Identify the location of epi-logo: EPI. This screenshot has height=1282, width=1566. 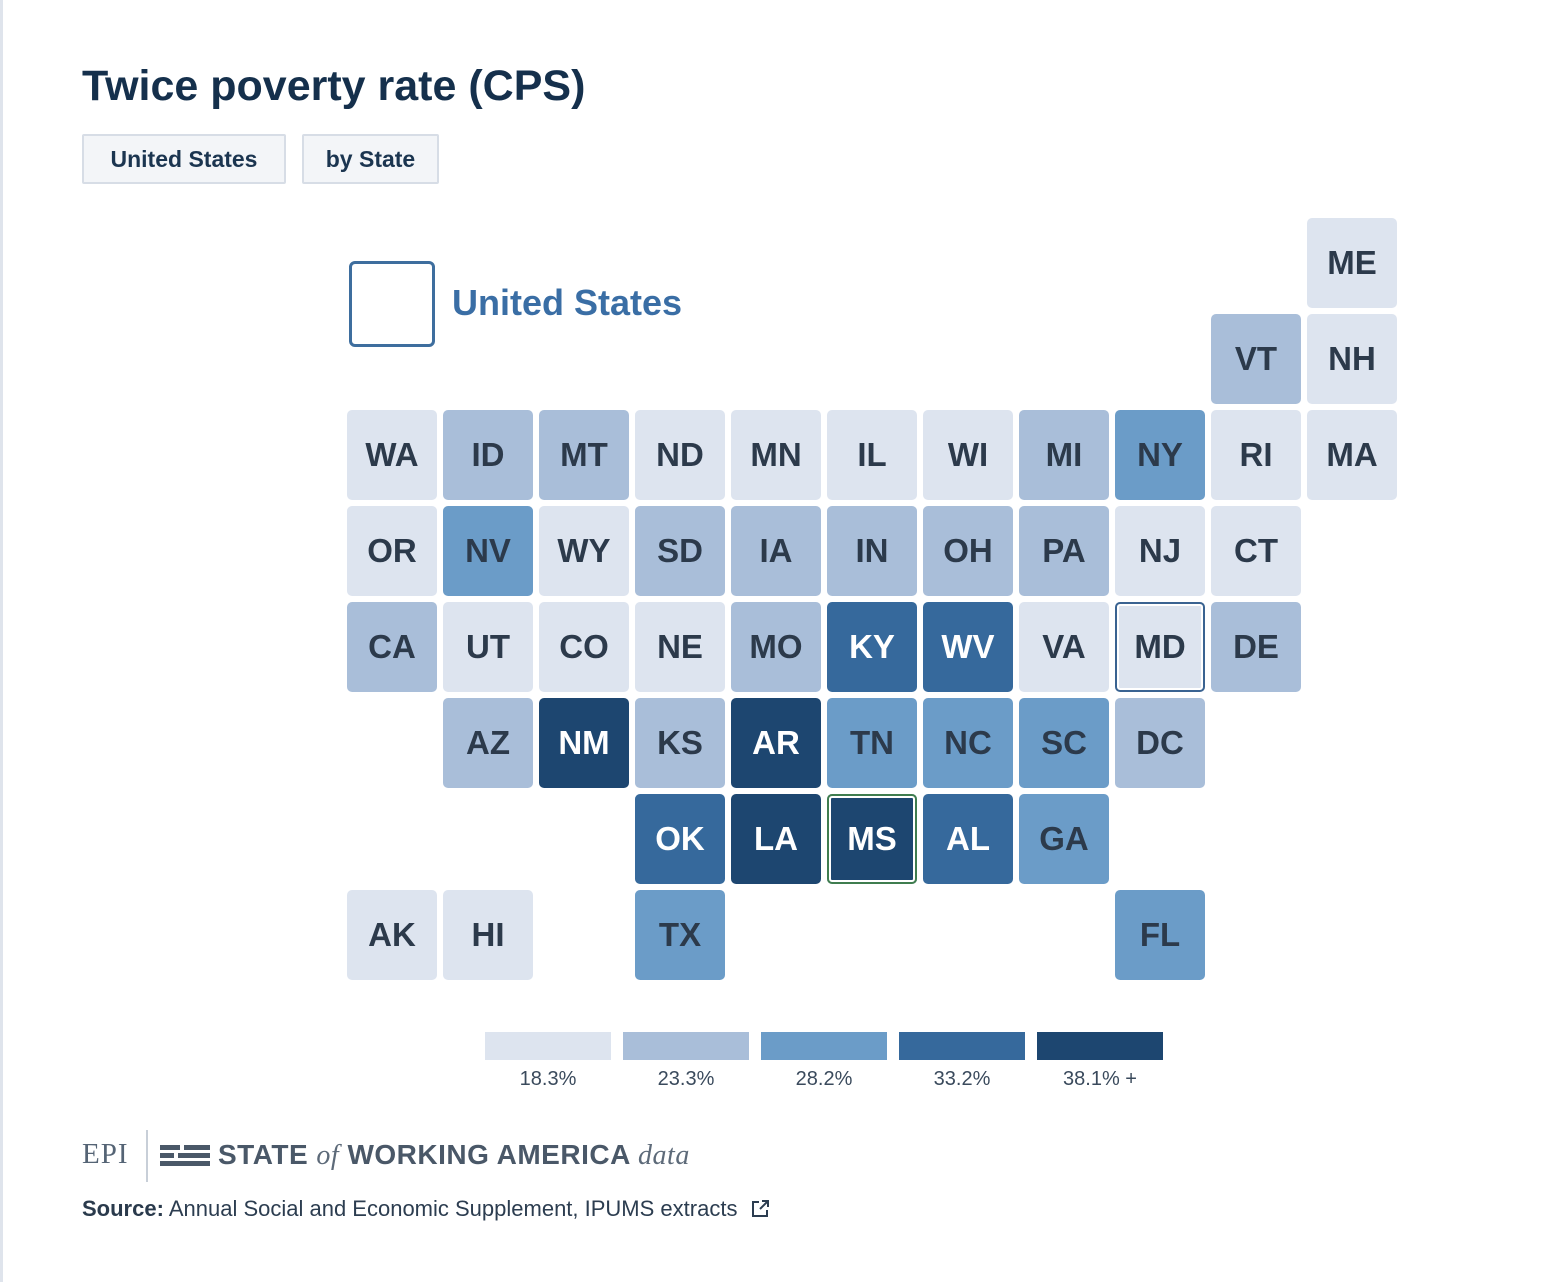
(105, 1154).